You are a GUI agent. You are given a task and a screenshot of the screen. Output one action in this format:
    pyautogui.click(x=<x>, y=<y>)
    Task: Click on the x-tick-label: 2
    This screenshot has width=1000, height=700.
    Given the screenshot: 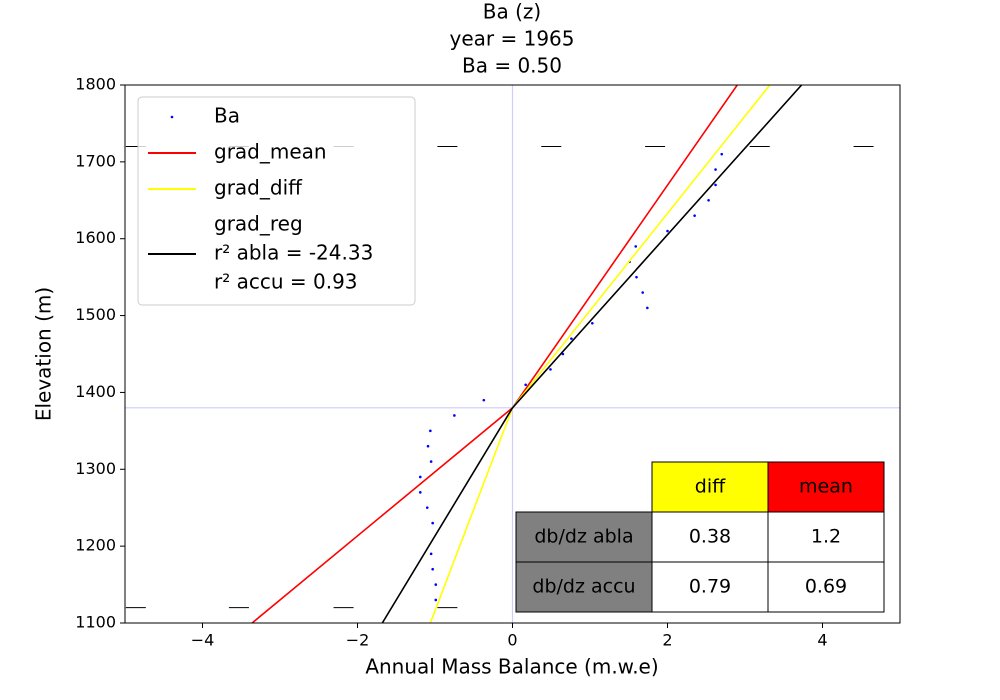 What is the action you would take?
    pyautogui.click(x=667, y=640)
    